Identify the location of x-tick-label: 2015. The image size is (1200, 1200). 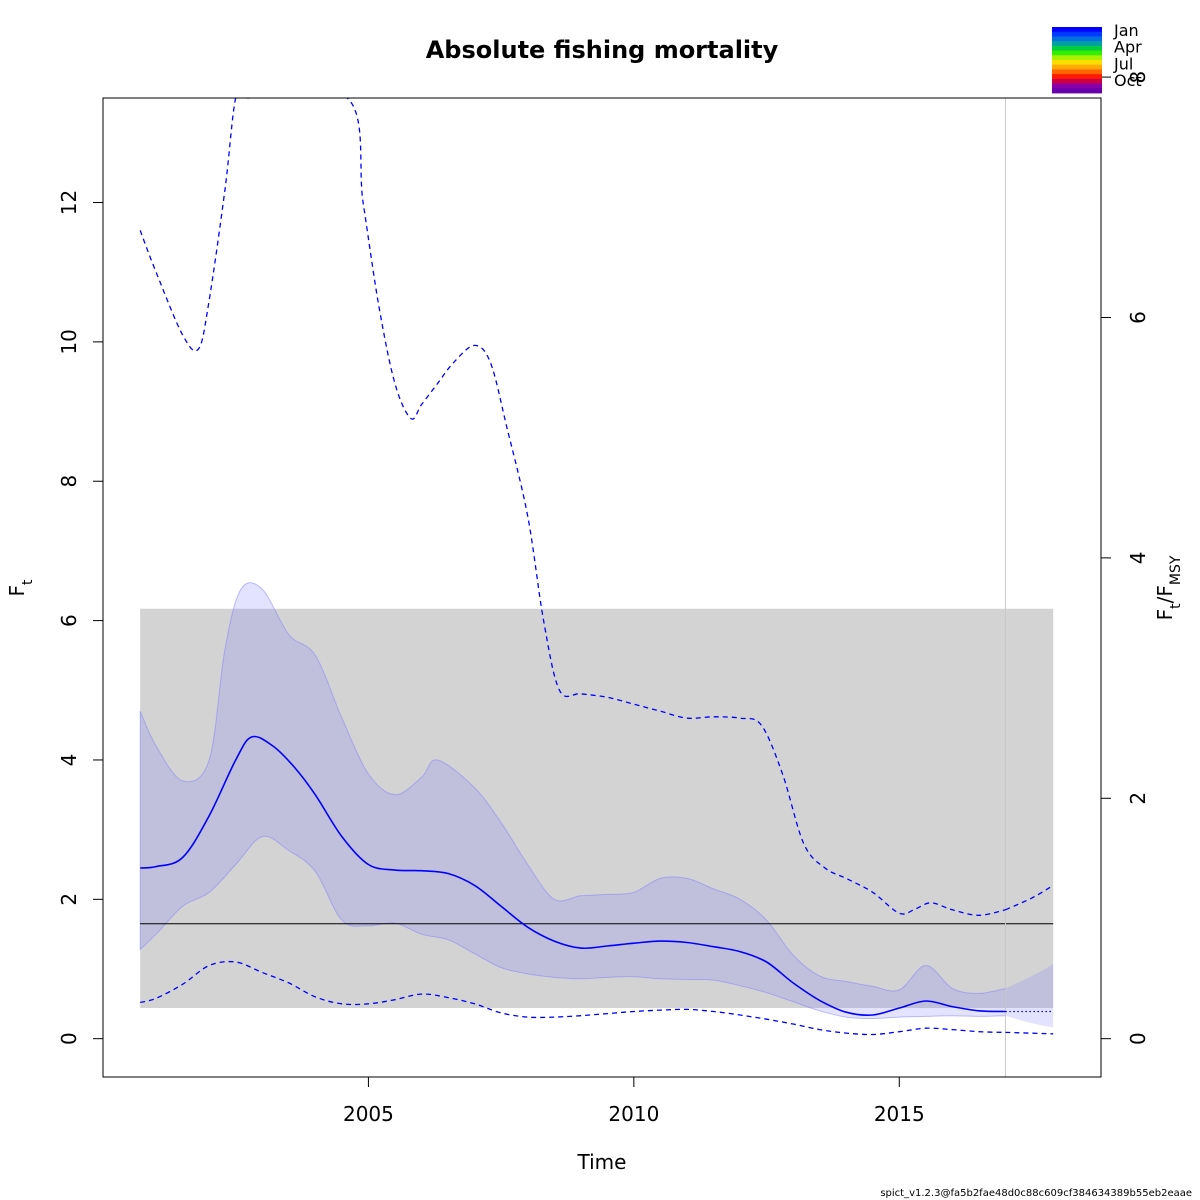
(899, 1114).